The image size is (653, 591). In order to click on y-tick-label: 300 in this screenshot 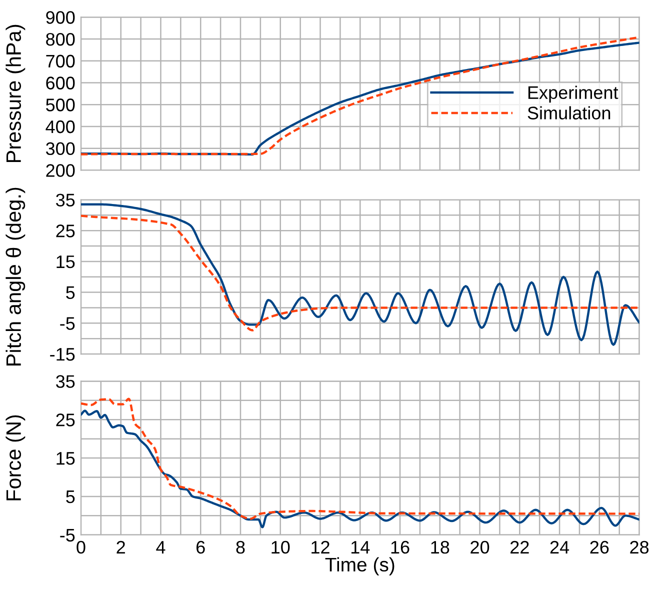, I will do `click(60, 149)`.